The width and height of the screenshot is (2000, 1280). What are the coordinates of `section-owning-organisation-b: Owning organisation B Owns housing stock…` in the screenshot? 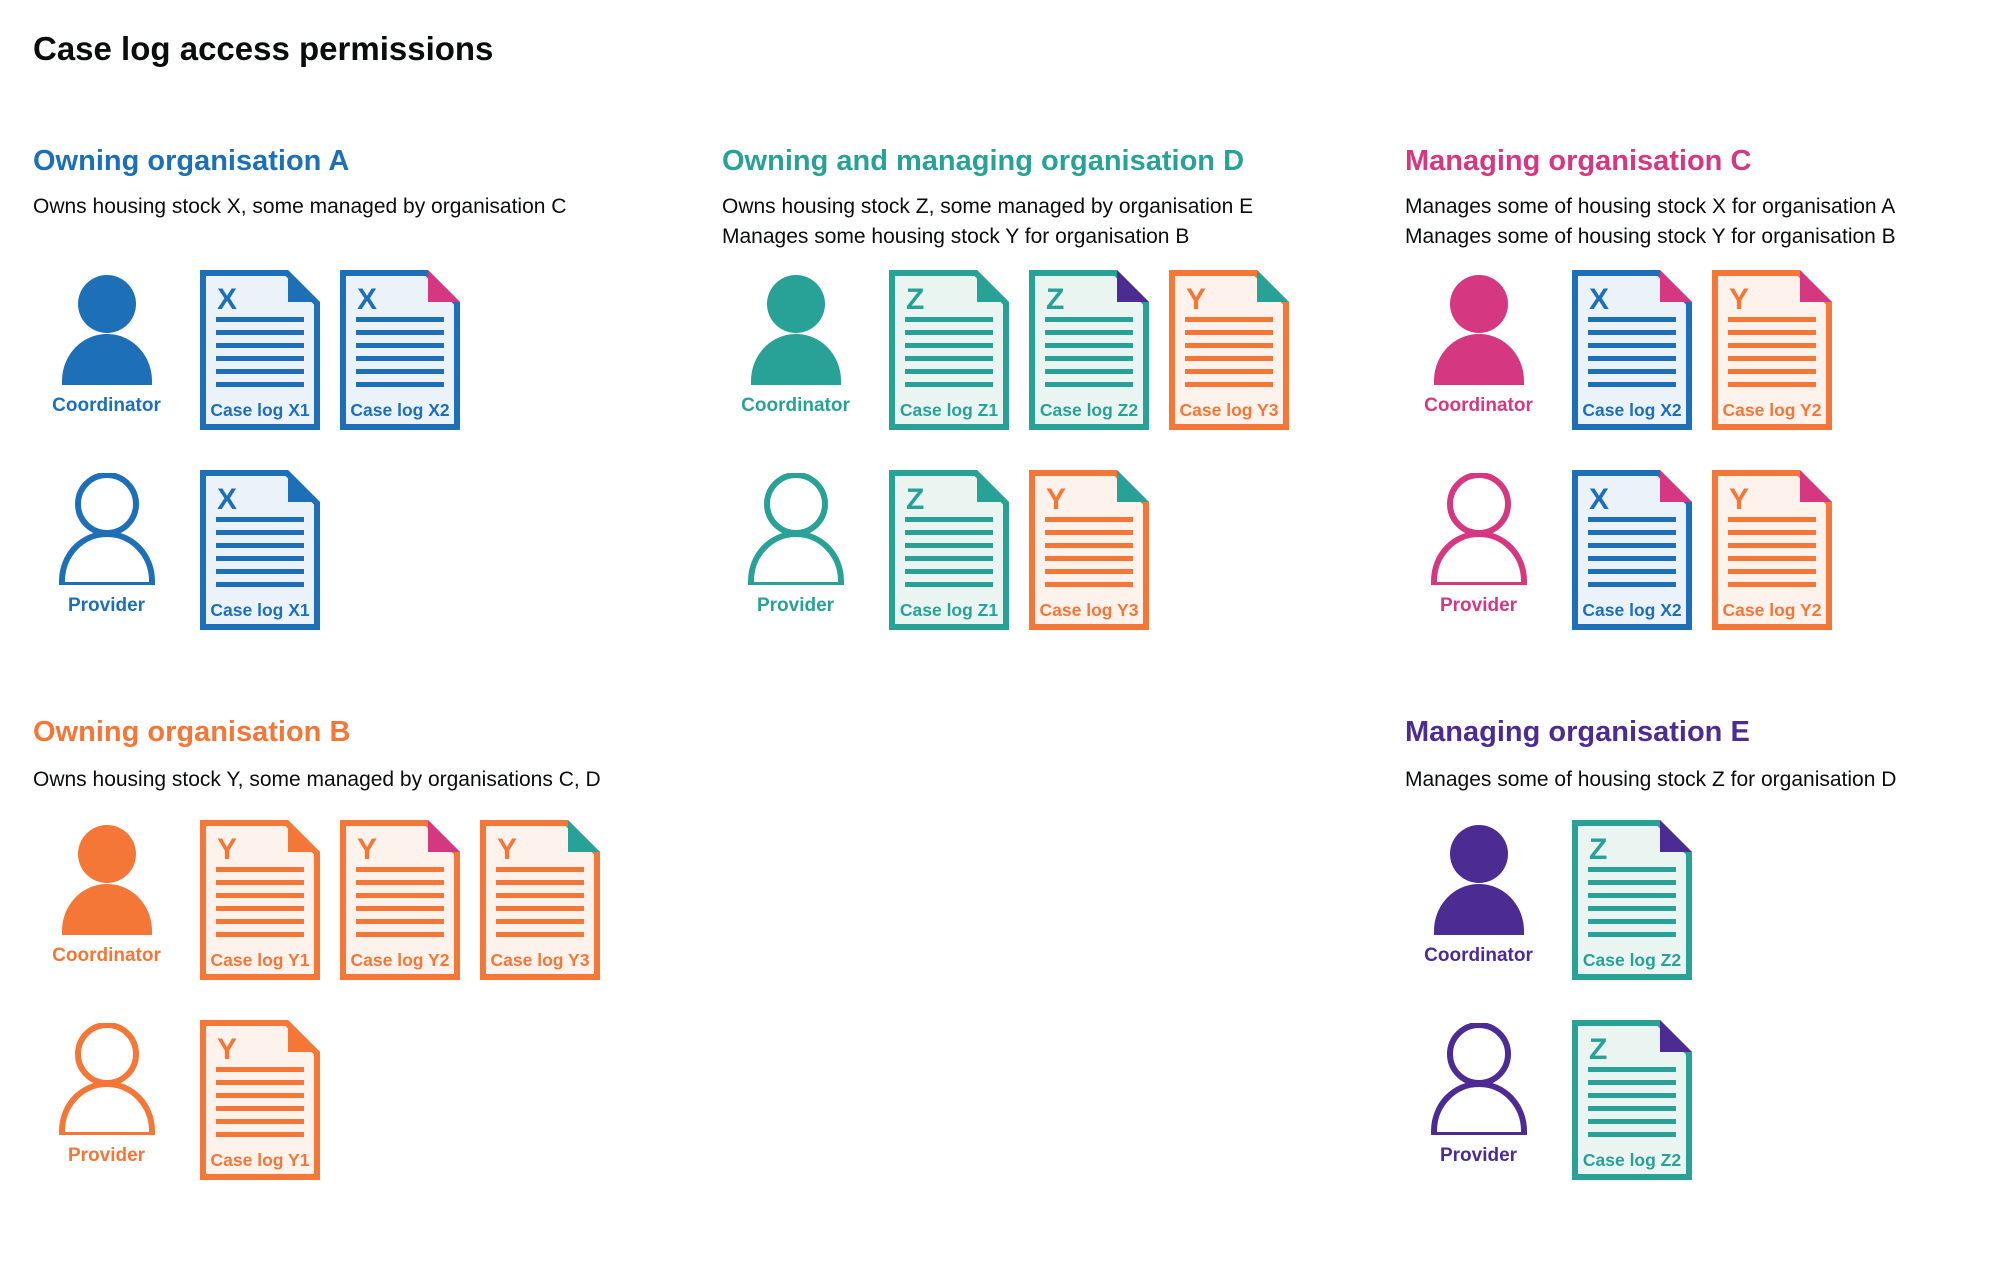 It's located at (368, 948).